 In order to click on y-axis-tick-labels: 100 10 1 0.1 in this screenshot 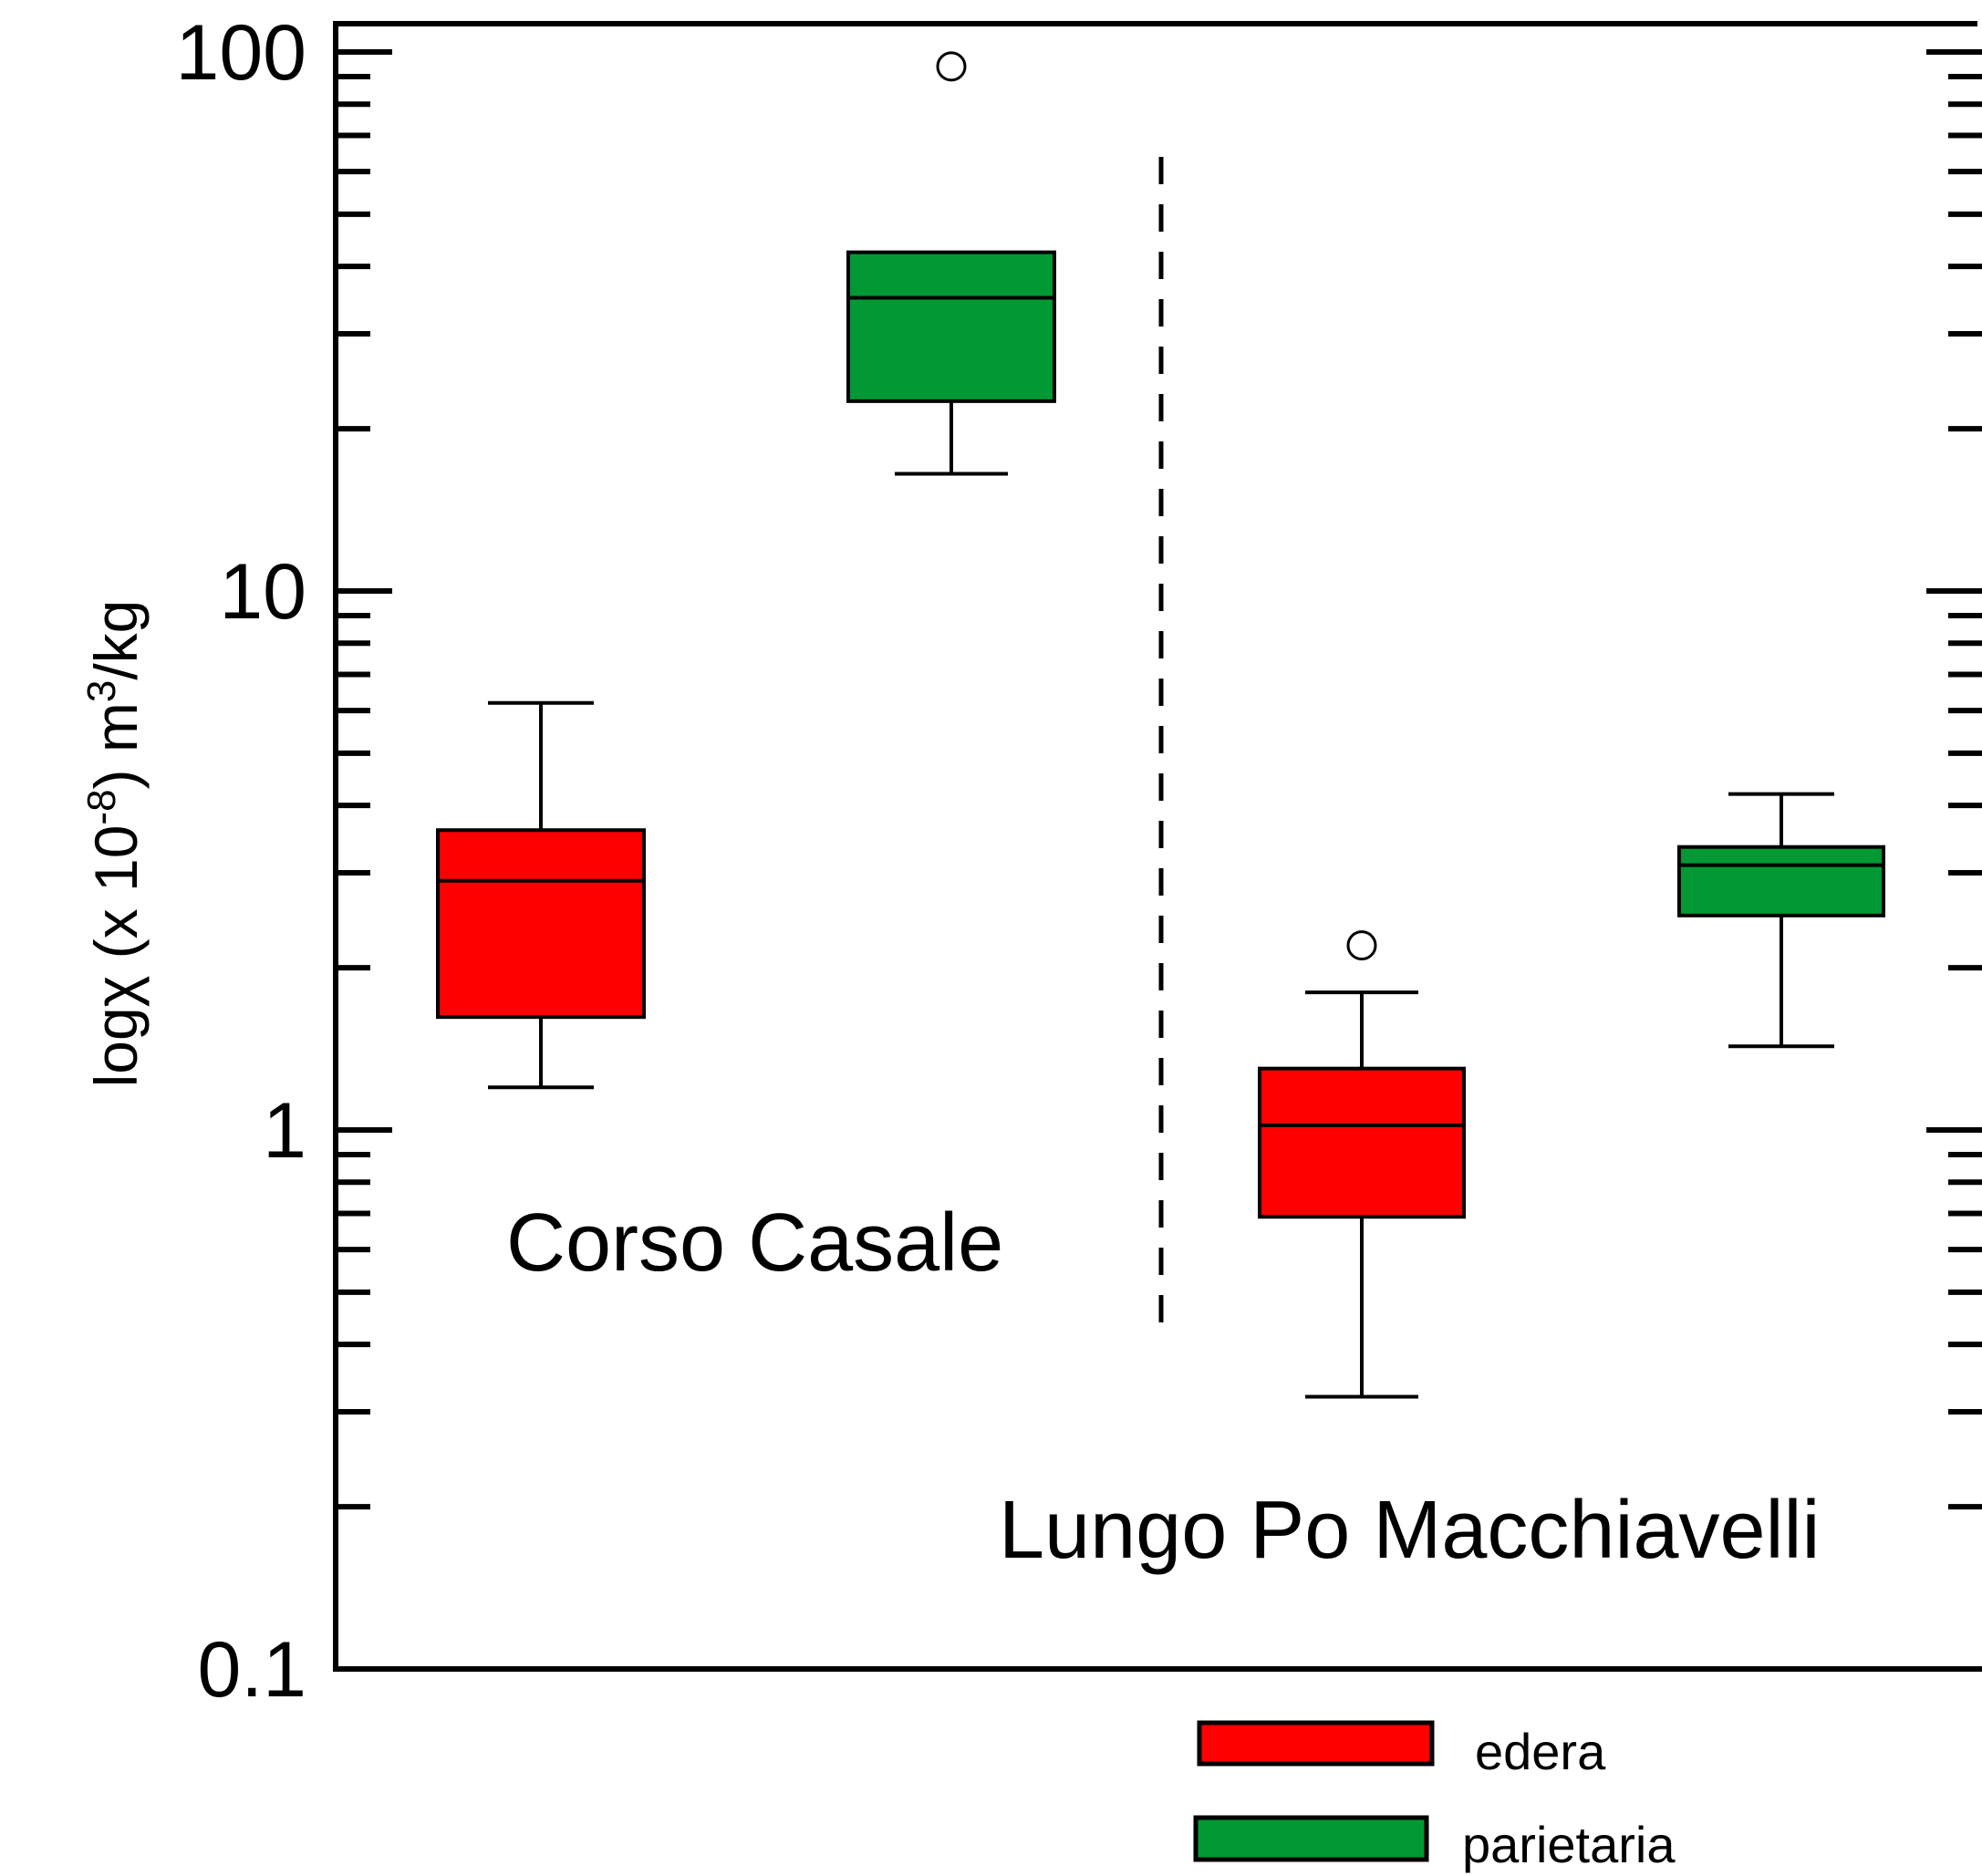, I will do `click(241, 861)`.